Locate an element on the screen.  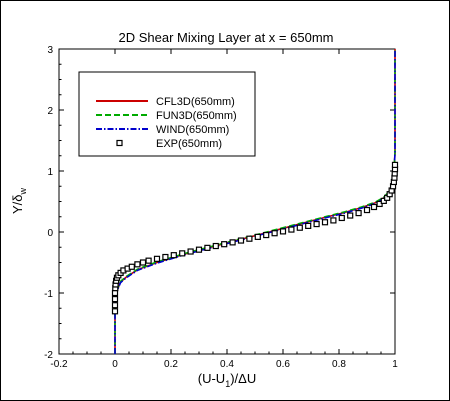
x-tick-label: 0.4 is located at coordinates (227, 364).